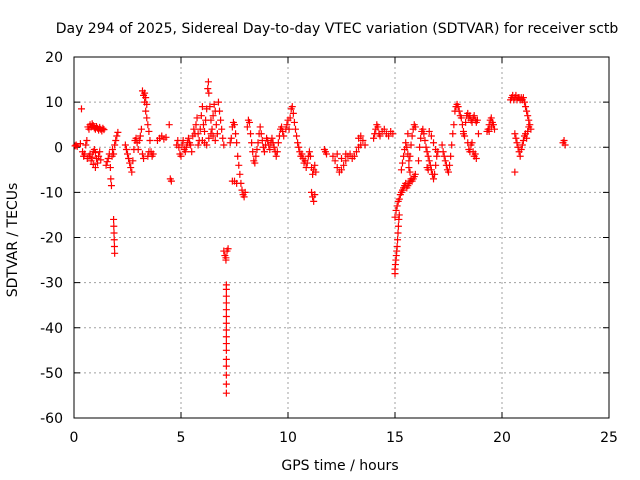 The image size is (640, 480). I want to click on y-tick-label: -50, so click(51, 374).